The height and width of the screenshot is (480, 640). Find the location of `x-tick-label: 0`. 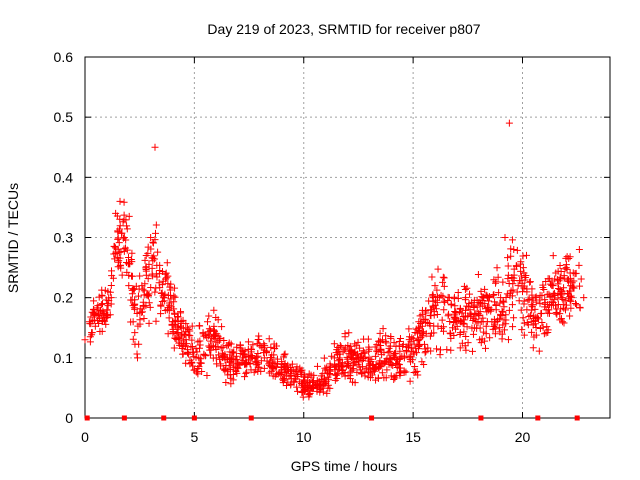

x-tick-label: 0 is located at coordinates (85, 437).